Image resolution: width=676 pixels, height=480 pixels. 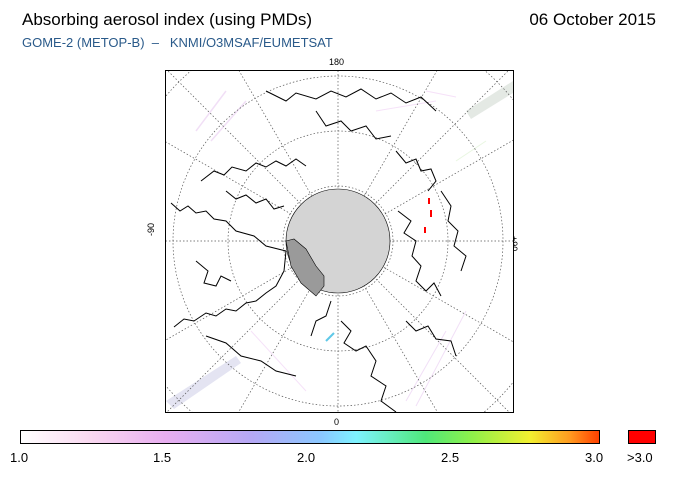 What do you see at coordinates (151, 229) in the screenshot?
I see `longitude-label-left: -90` at bounding box center [151, 229].